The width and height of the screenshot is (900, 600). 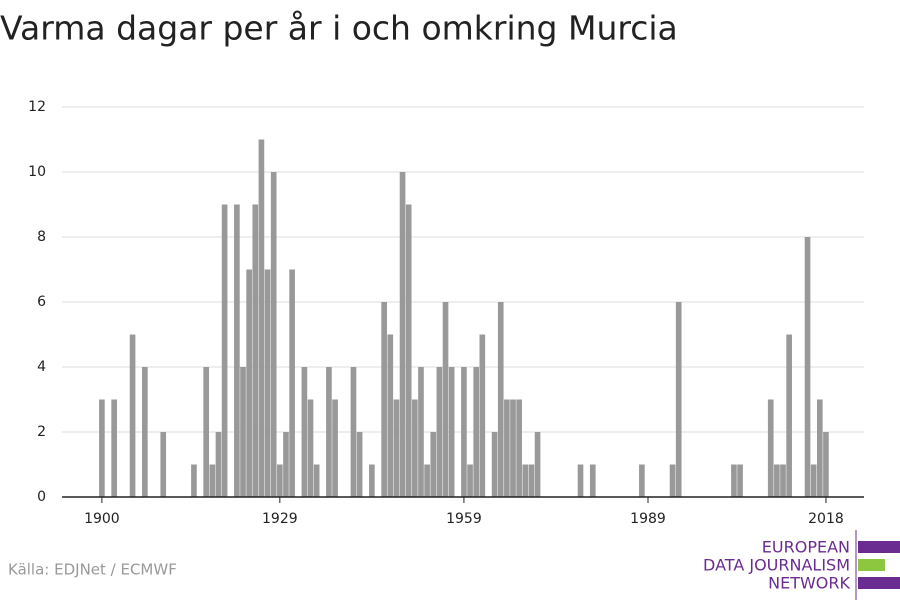 I want to click on logo-text: DATA JOURNALISM, so click(x=776, y=565).